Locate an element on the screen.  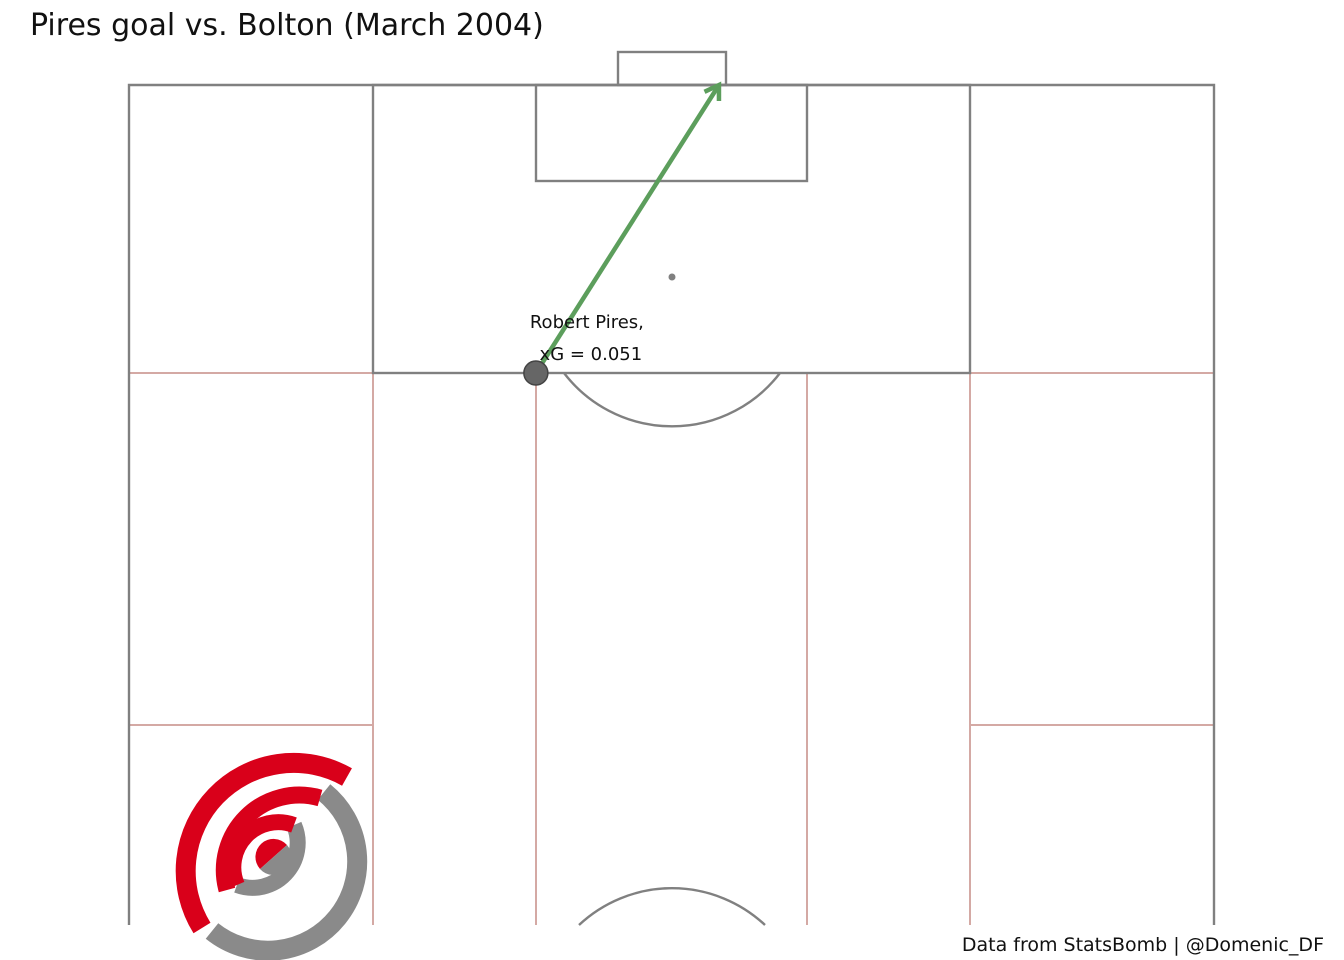
penalty-area is located at coordinates (671, 229).